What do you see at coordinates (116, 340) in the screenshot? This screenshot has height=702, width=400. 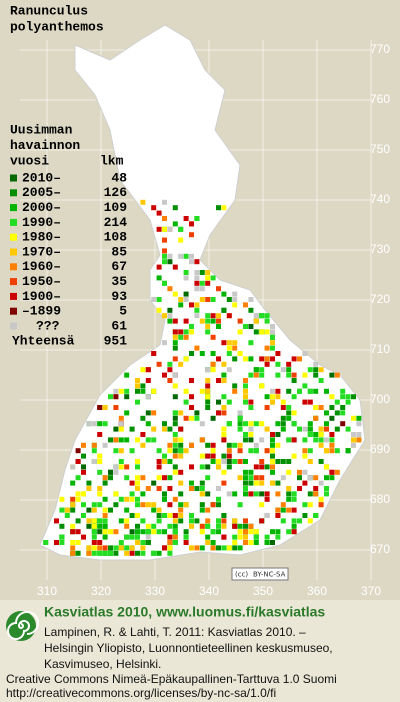 I see `legend-total-count: 951` at bounding box center [116, 340].